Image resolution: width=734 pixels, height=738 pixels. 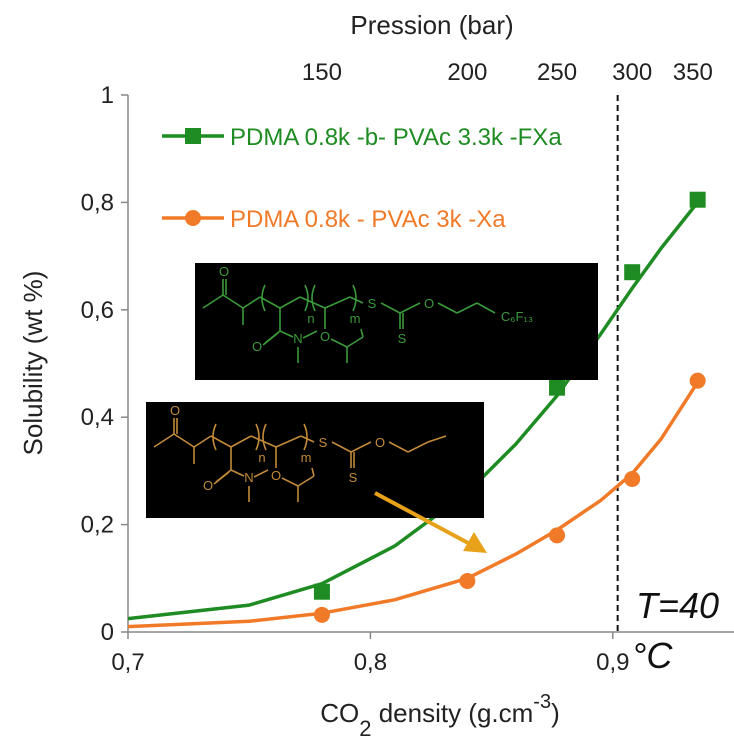 I want to click on pointer-arrow-shaft, so click(x=422, y=518).